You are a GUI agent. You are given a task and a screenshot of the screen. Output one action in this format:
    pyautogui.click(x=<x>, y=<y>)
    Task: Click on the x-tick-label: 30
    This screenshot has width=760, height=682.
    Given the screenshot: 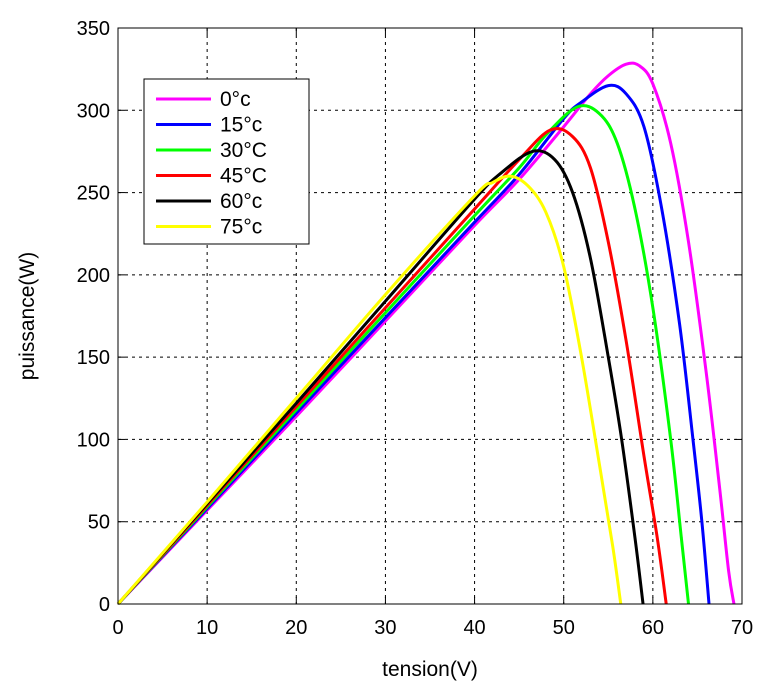 What is the action you would take?
    pyautogui.click(x=385, y=628)
    